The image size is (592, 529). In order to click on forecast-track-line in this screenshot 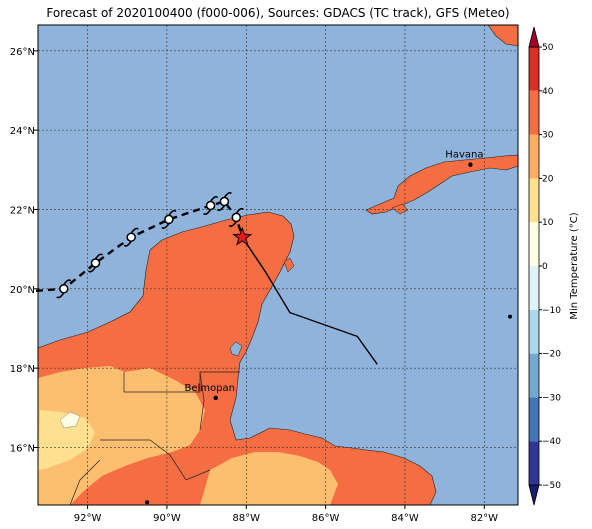, I will do `click(139, 246)`.